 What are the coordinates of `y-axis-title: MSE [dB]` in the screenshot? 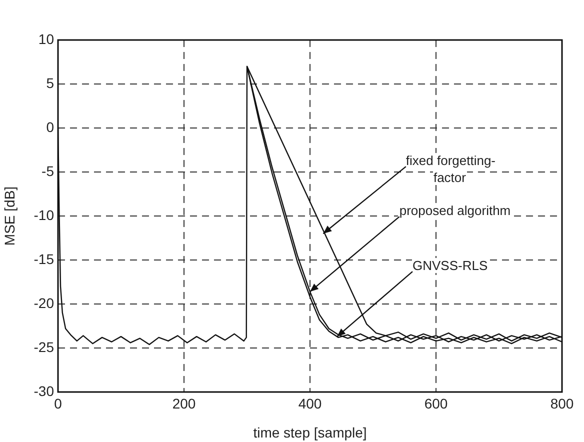 It's located at (9, 216).